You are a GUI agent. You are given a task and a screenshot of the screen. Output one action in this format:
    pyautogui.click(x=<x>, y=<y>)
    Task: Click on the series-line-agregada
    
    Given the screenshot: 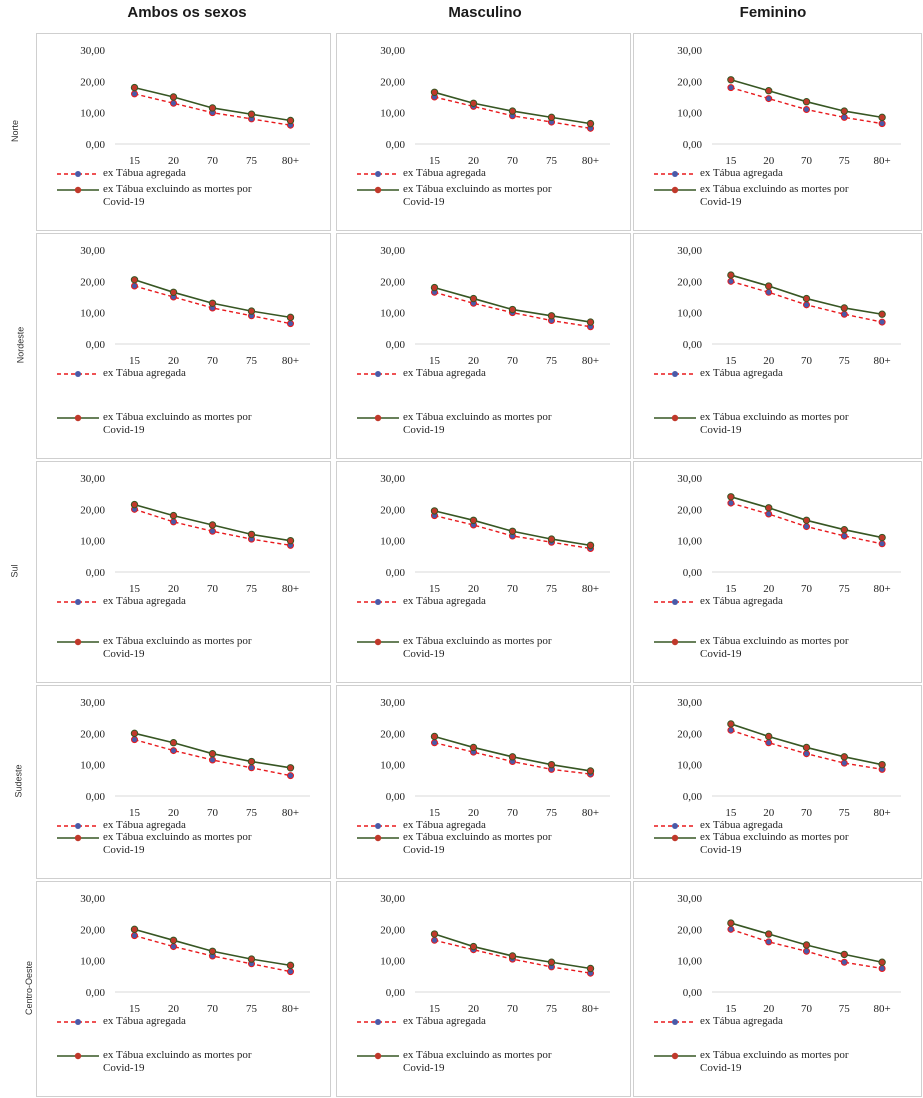 What is the action you would take?
    pyautogui.click(x=212, y=527)
    